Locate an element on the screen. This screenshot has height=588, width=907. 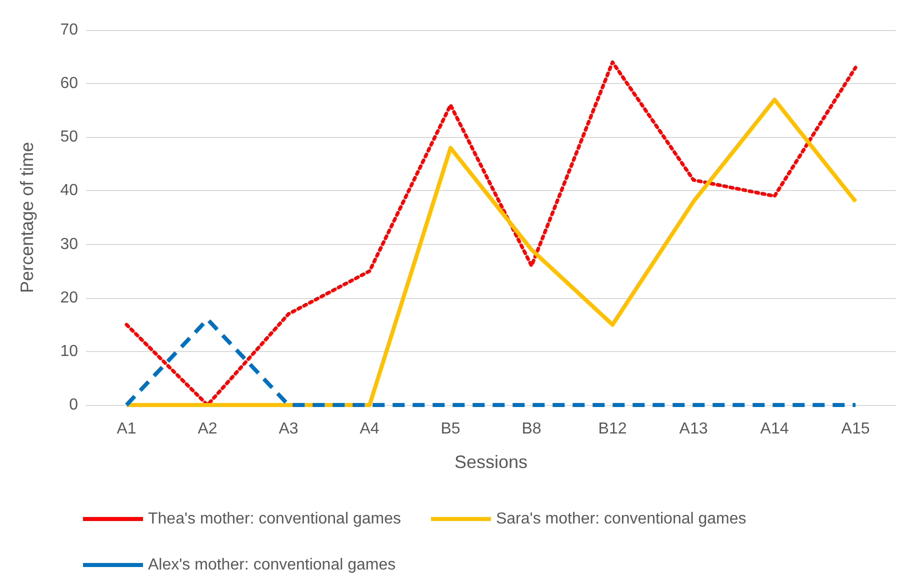
x-tick-label: B5 is located at coordinates (450, 429).